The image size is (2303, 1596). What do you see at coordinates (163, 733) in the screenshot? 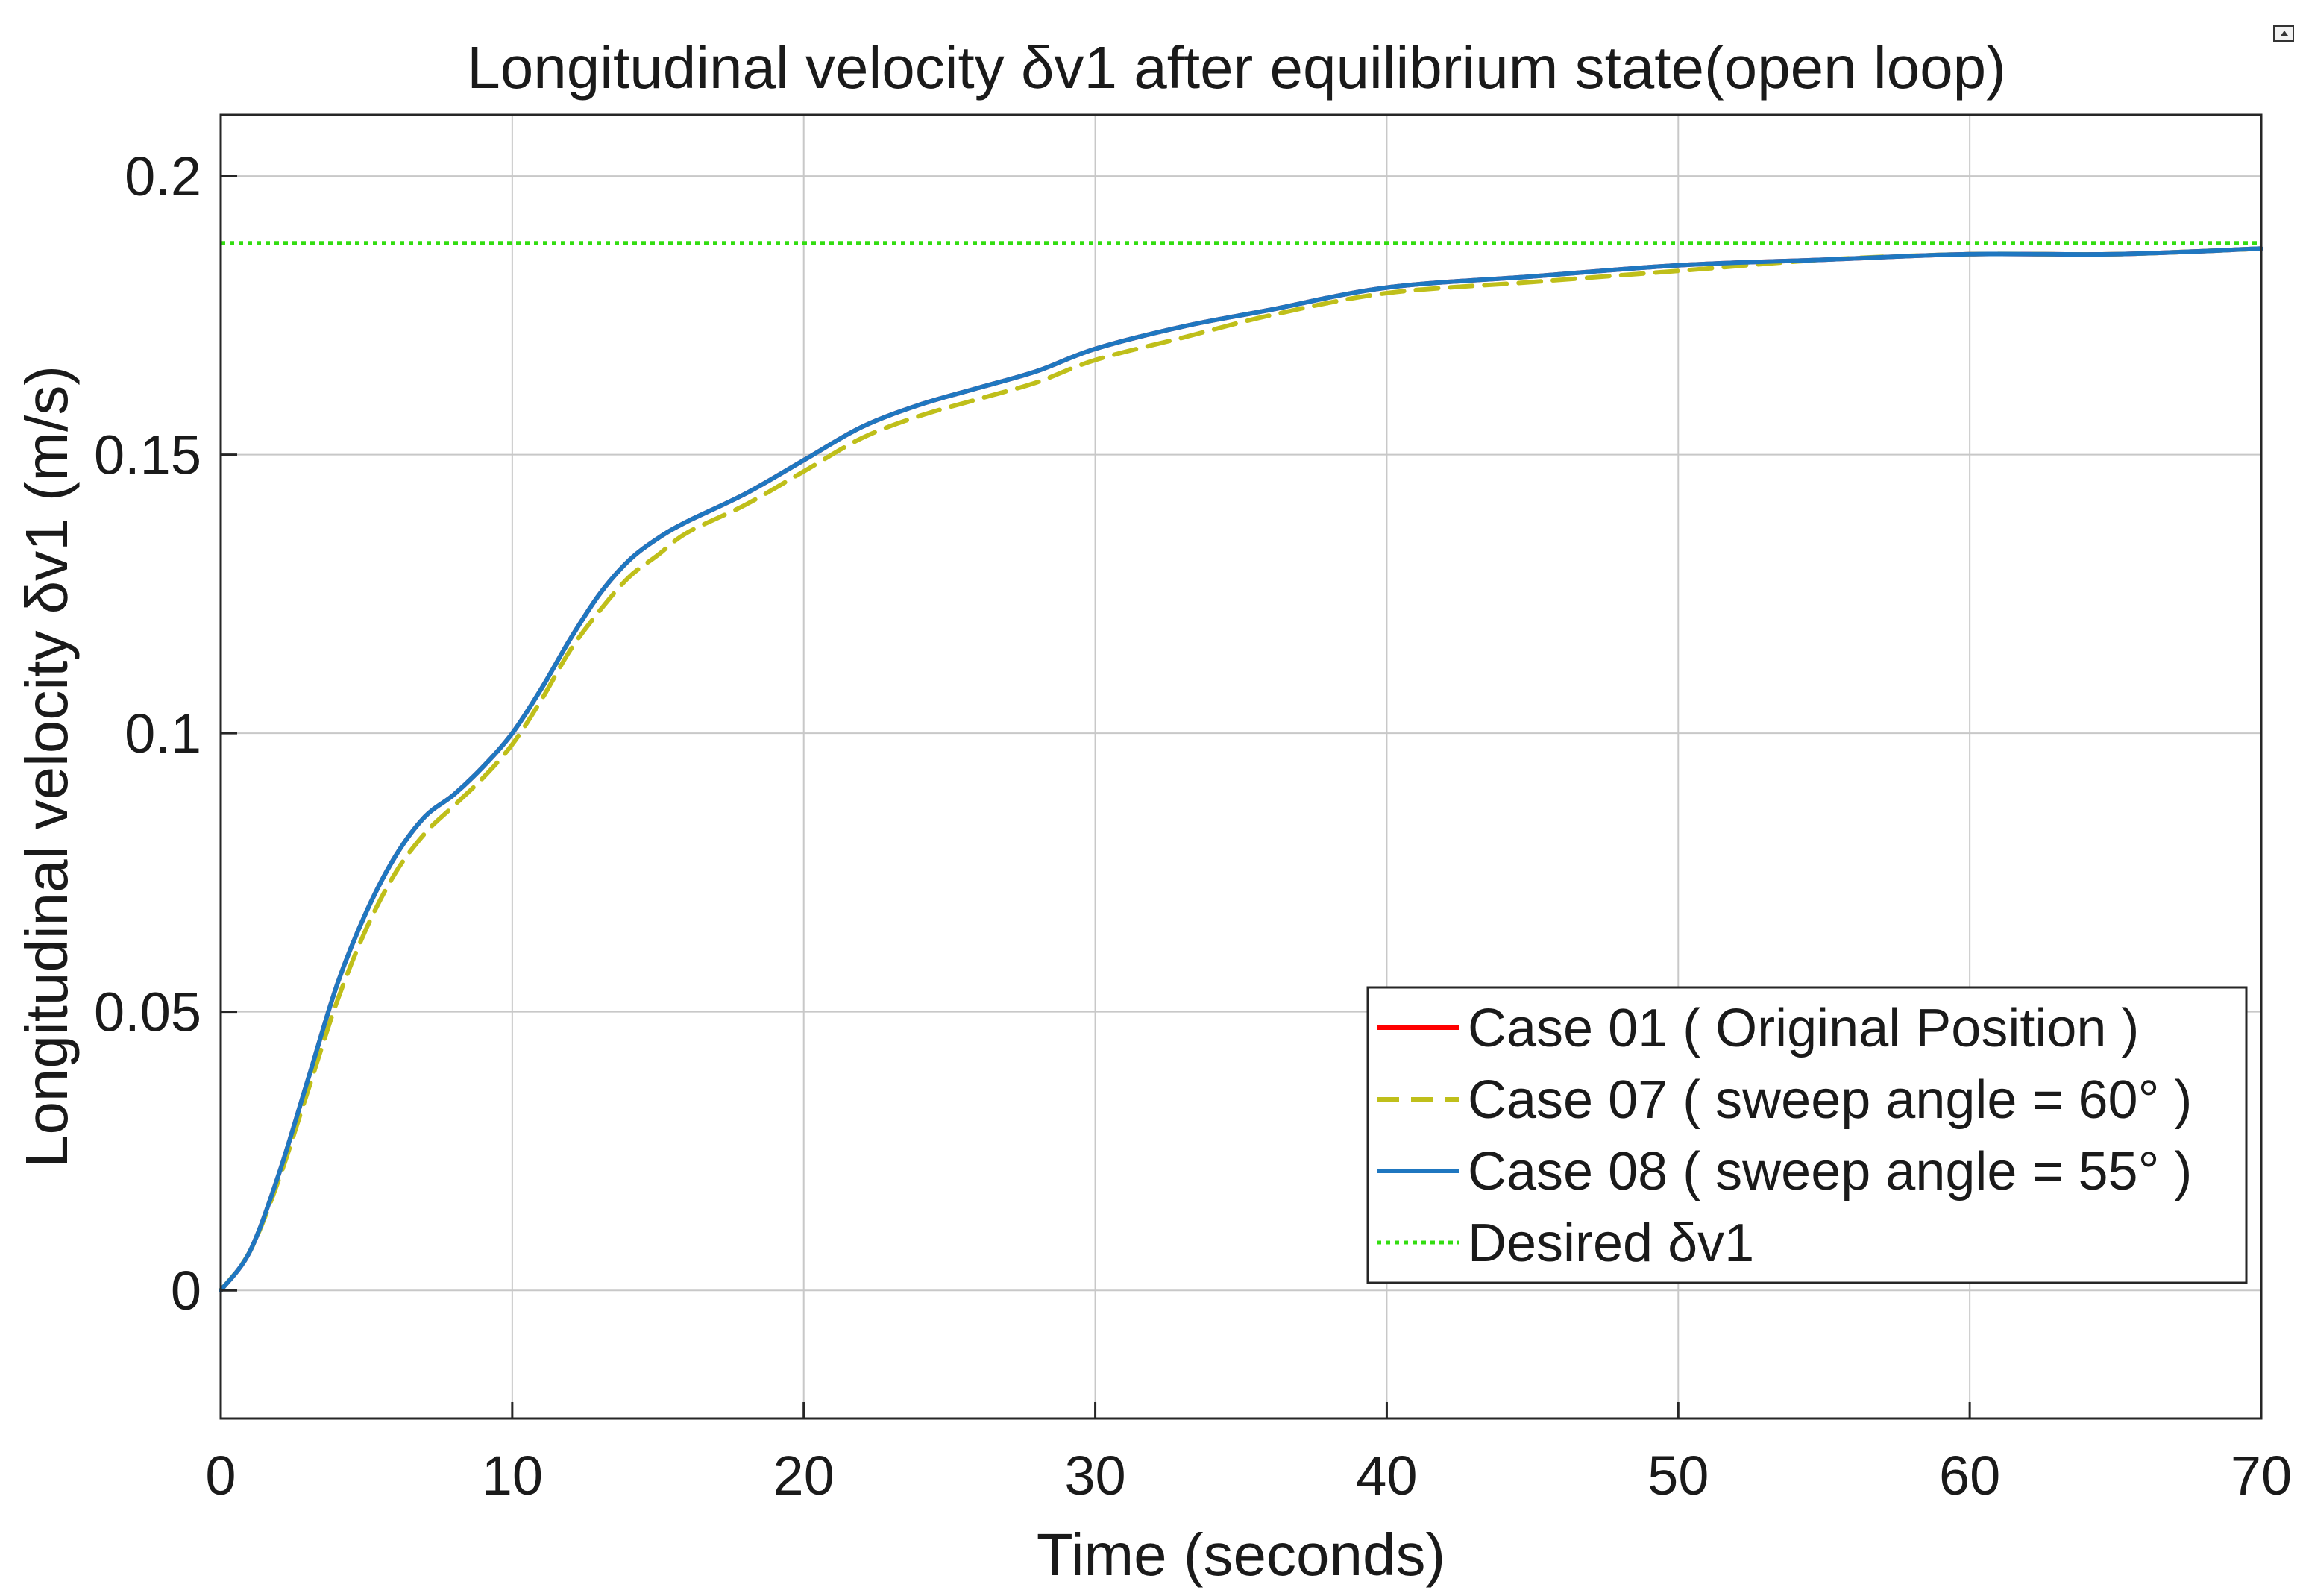
I see `y-tick-label: 0.1` at bounding box center [163, 733].